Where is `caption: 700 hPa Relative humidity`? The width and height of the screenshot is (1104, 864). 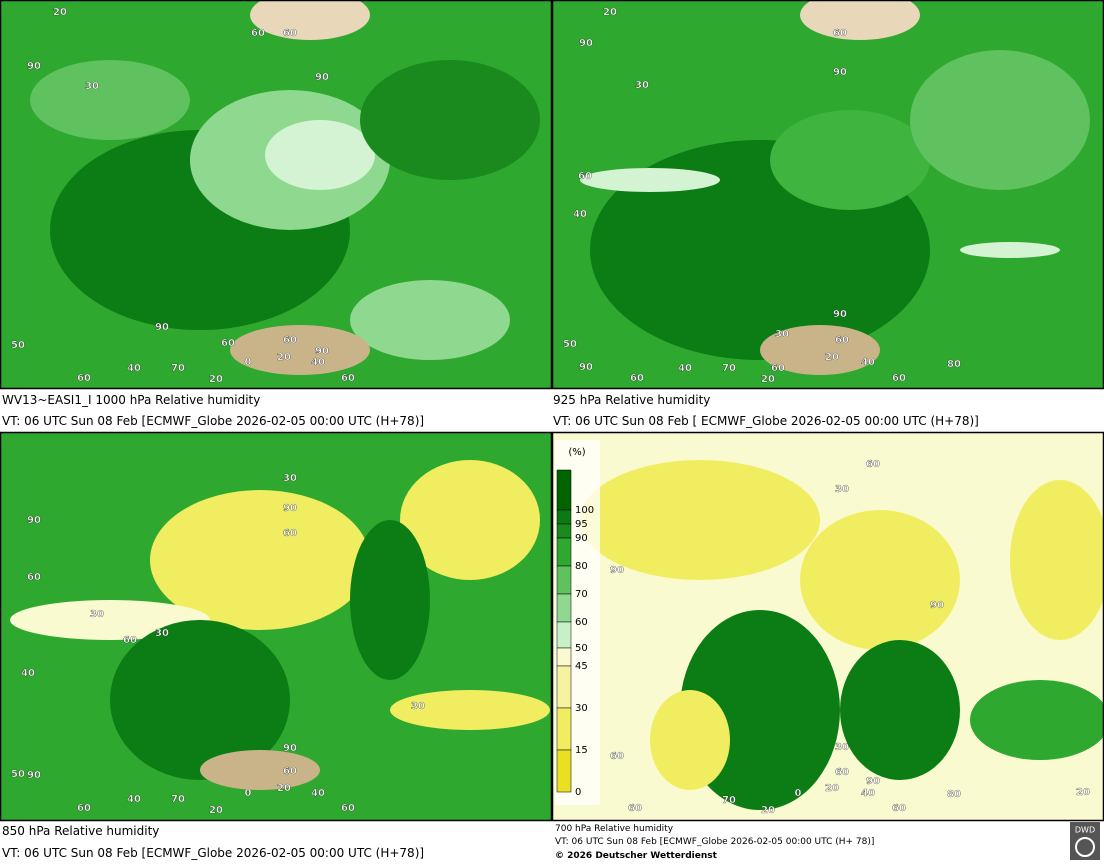
caption: 700 hPa Relative humidity is located at coordinates (614, 829).